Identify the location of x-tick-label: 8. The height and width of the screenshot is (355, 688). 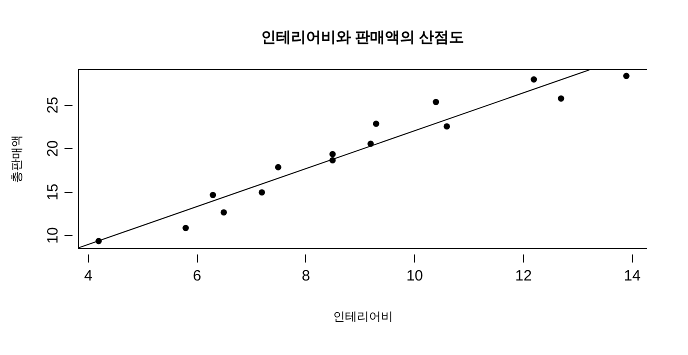
(306, 276).